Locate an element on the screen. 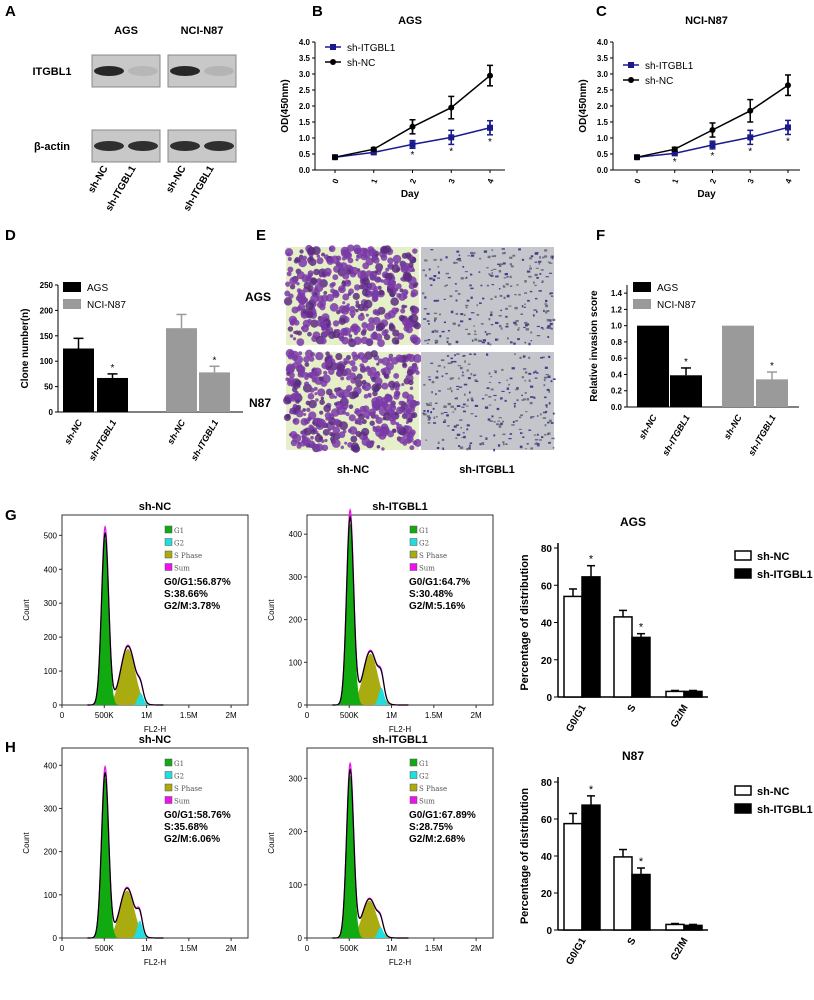 The width and height of the screenshot is (814, 1000). y-tick-label: 150 is located at coordinates (47, 336).